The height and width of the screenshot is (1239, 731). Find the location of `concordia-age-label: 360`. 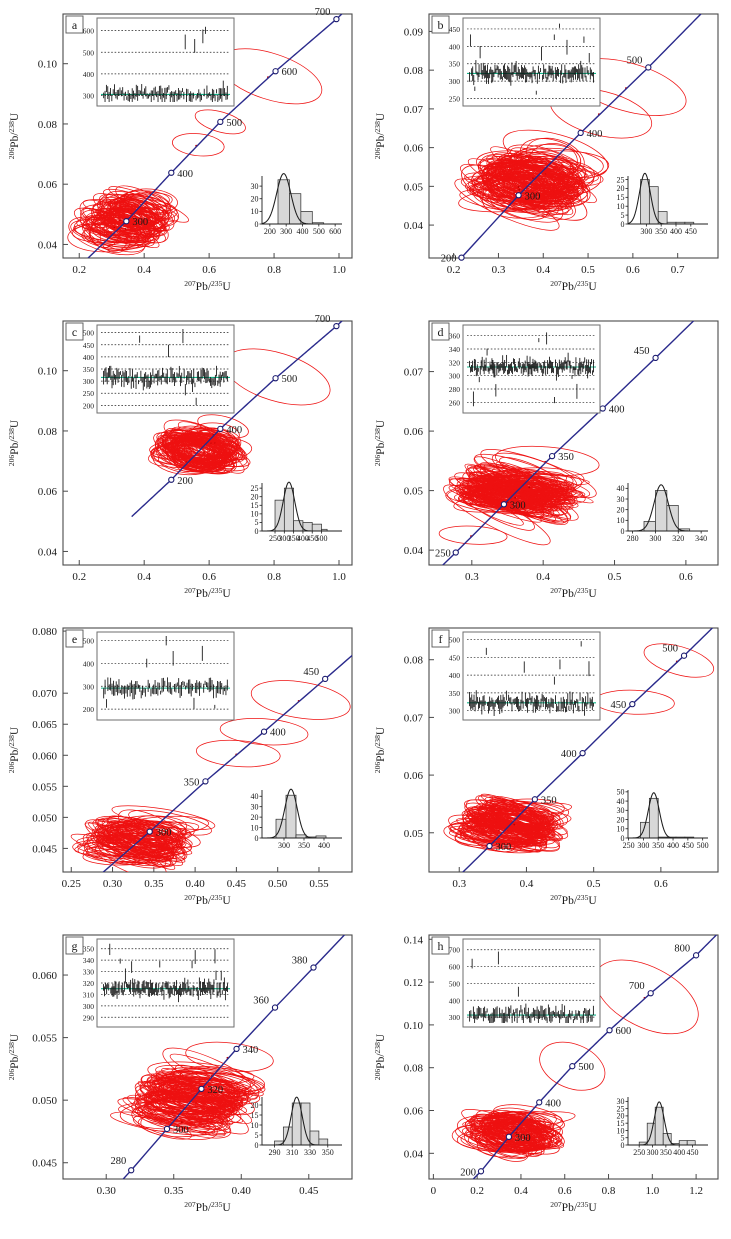

concordia-age-label: 360 is located at coordinates (261, 1001).